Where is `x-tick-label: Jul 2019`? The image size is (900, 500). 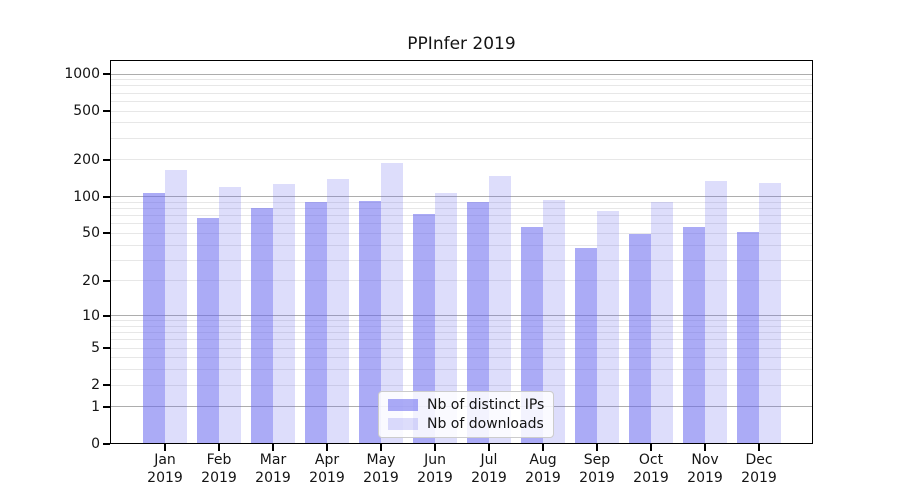
x-tick-label: Jul 2019 is located at coordinates (489, 469).